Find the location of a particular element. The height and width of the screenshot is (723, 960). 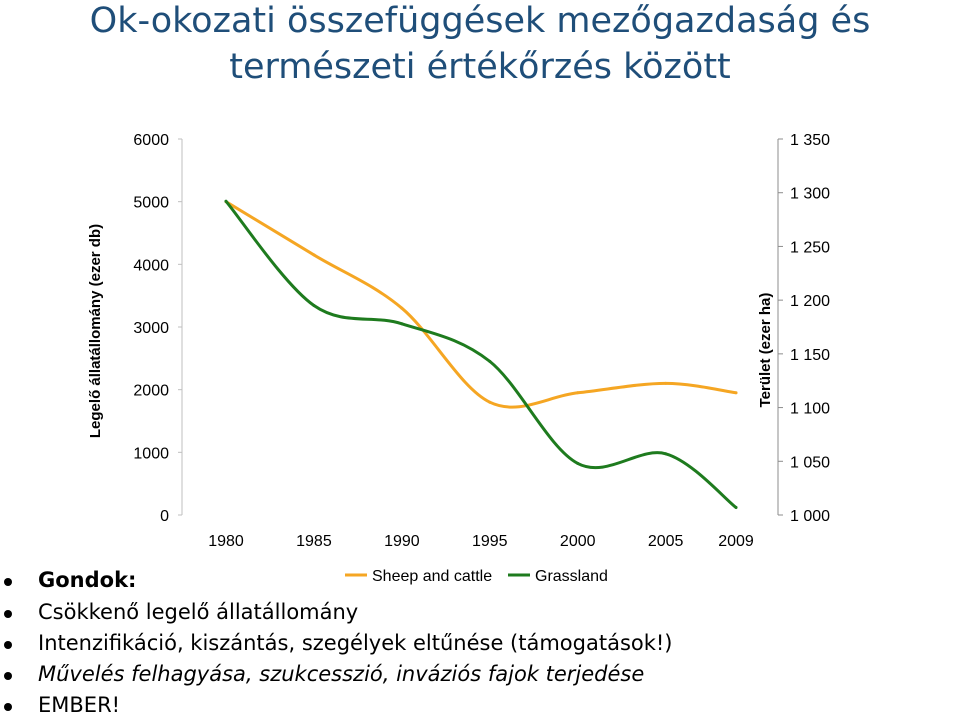

x-axis-tick-label: 1995 is located at coordinates (490, 541).